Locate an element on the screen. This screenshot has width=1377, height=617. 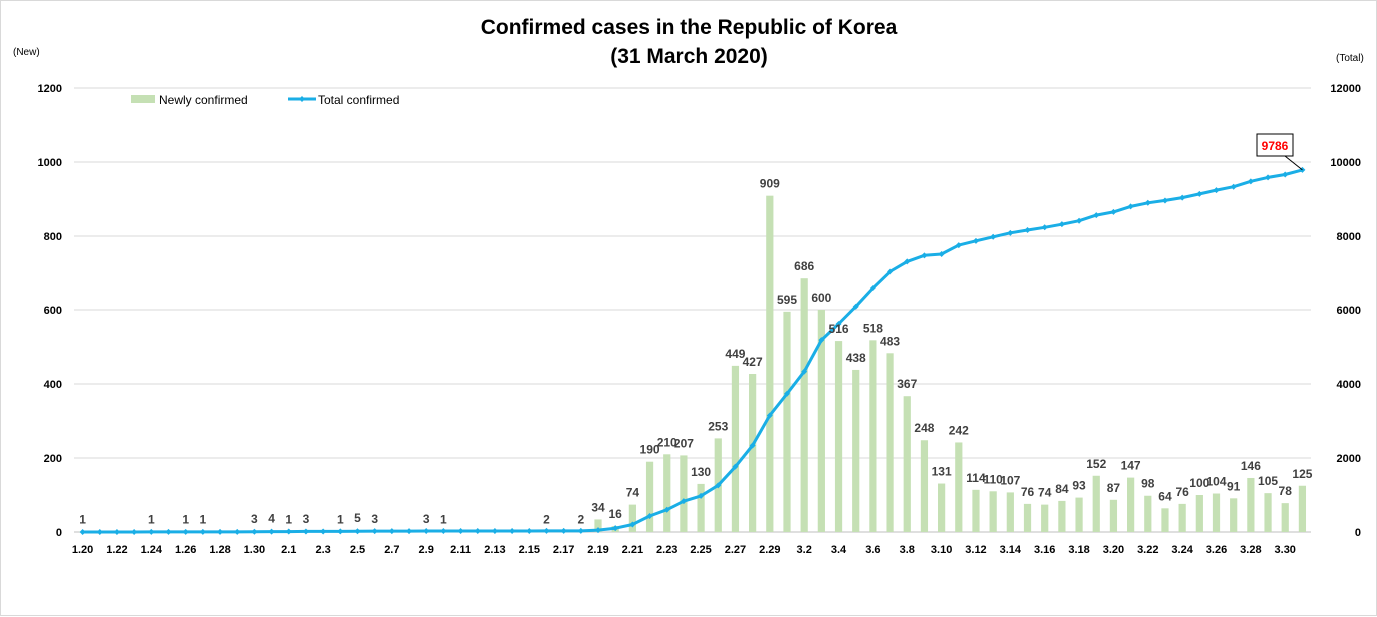
x-axis-tick-label: 3.26 is located at coordinates (1216, 550).